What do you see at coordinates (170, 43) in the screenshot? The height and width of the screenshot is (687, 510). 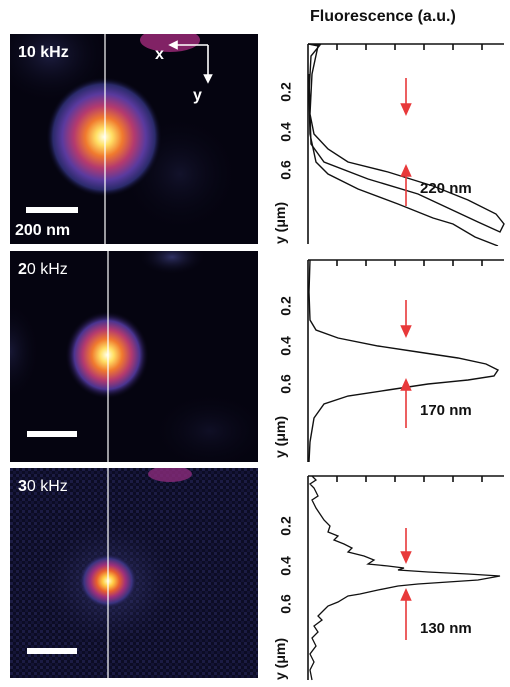 I see `top-bright-blob` at bounding box center [170, 43].